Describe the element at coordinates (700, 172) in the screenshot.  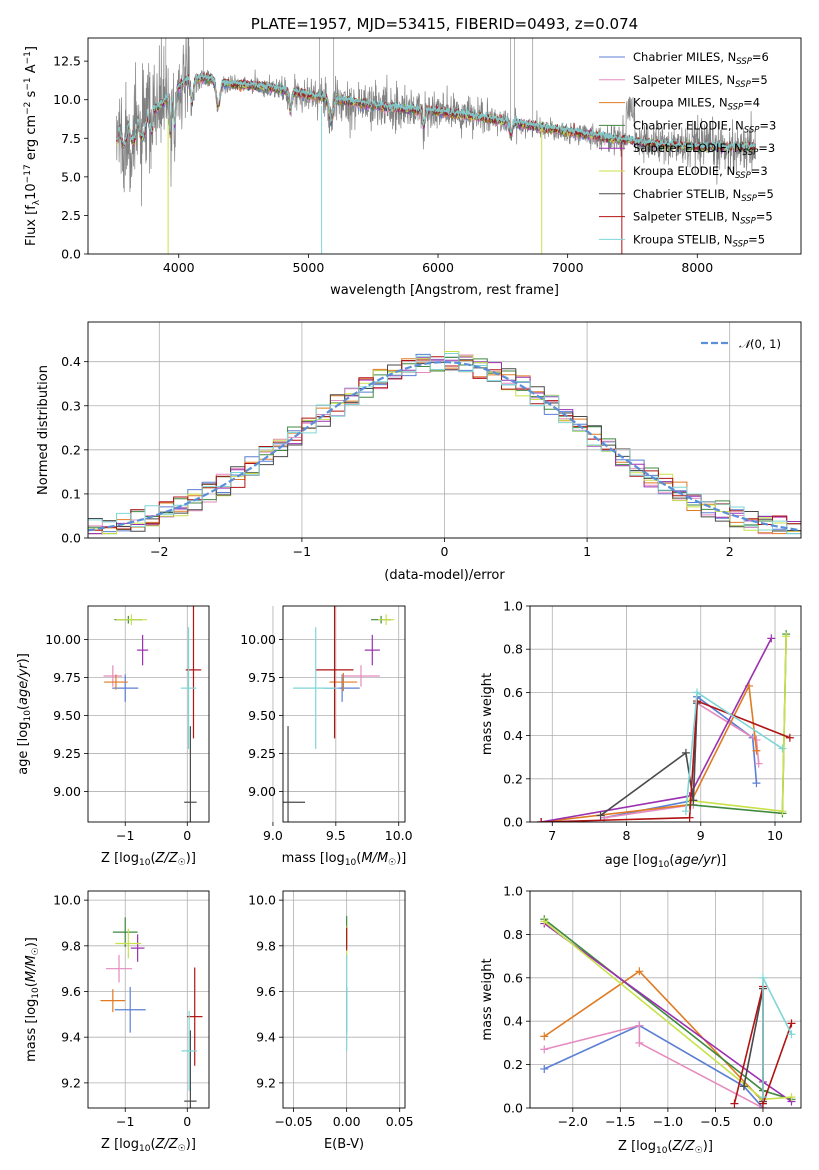
I see `legend-entry: Kroupa ELODIE, NSSP=3` at that location.